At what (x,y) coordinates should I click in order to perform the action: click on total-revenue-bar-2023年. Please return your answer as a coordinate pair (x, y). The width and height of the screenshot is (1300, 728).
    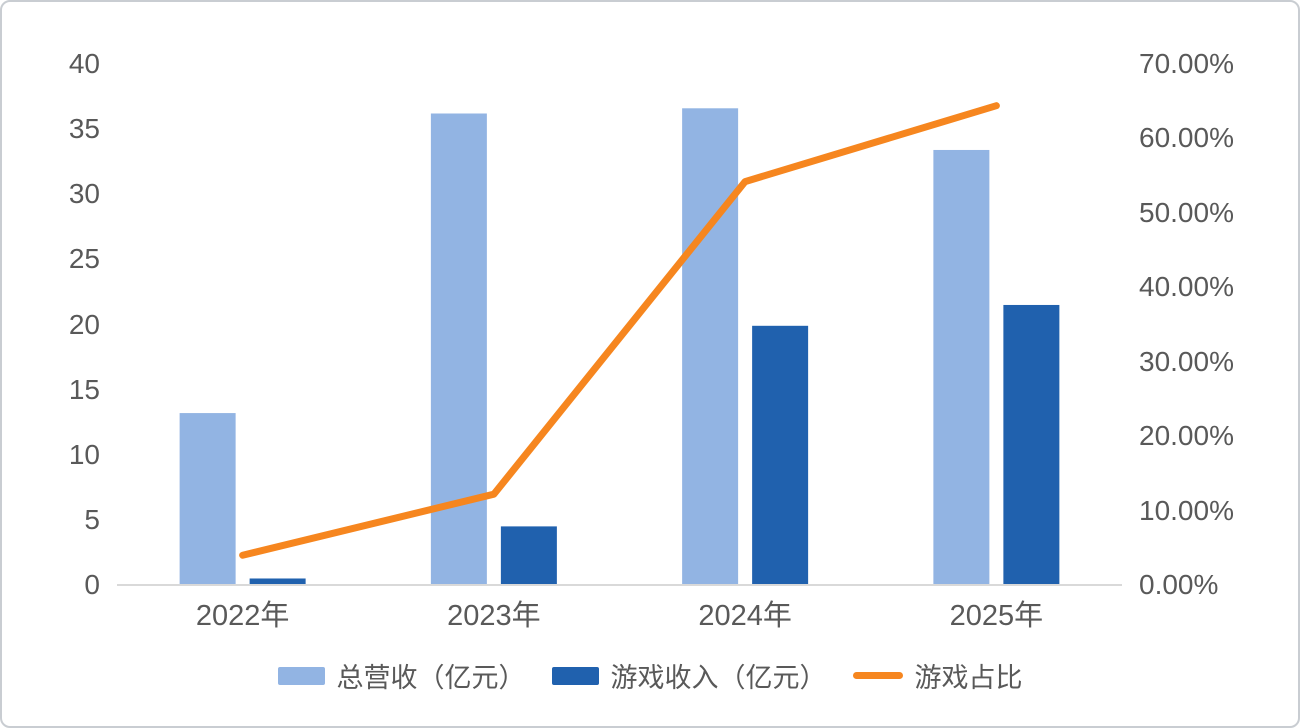
    Looking at the image, I should click on (458, 349).